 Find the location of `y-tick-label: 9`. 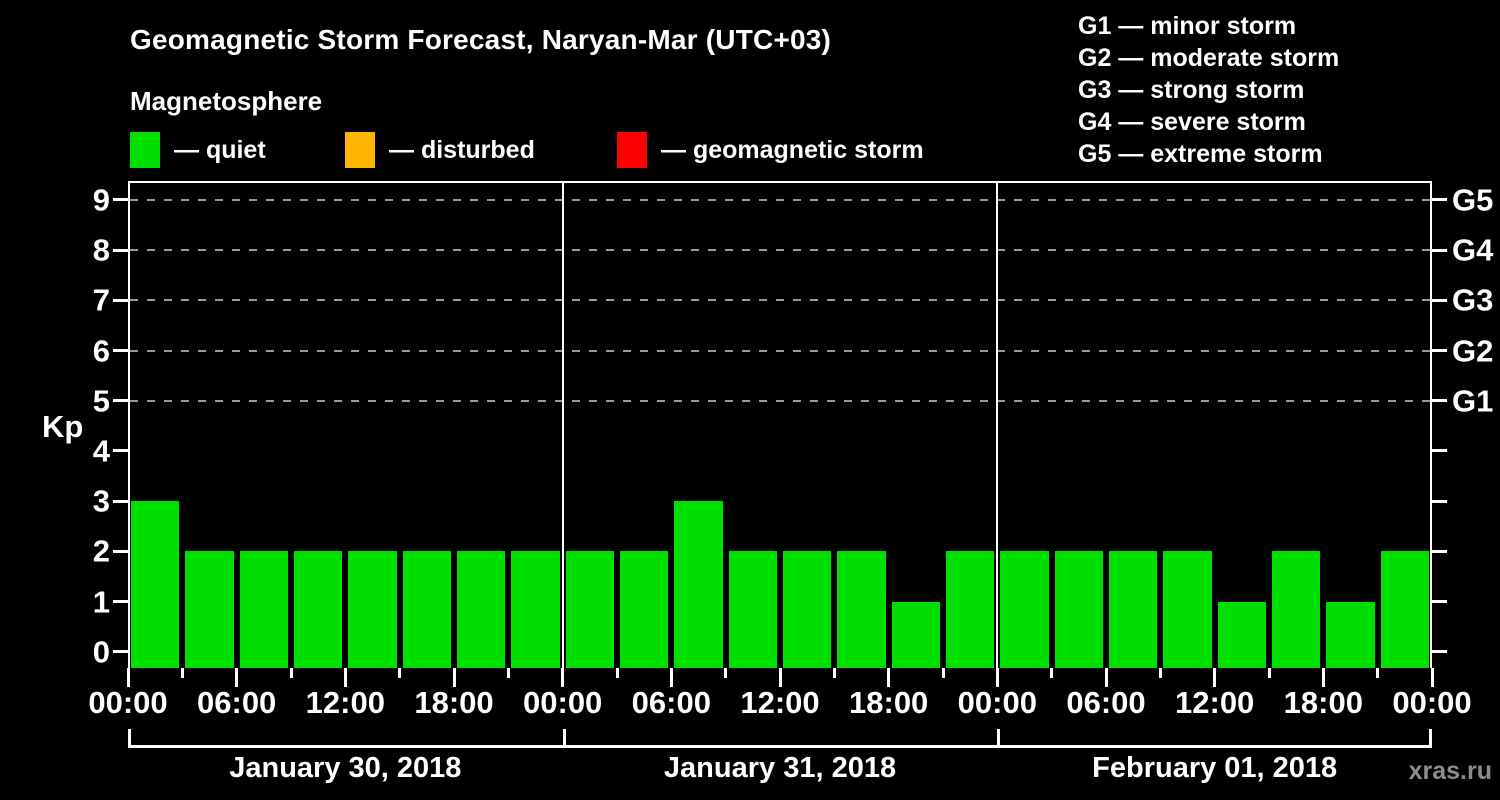

y-tick-label: 9 is located at coordinates (101, 200).